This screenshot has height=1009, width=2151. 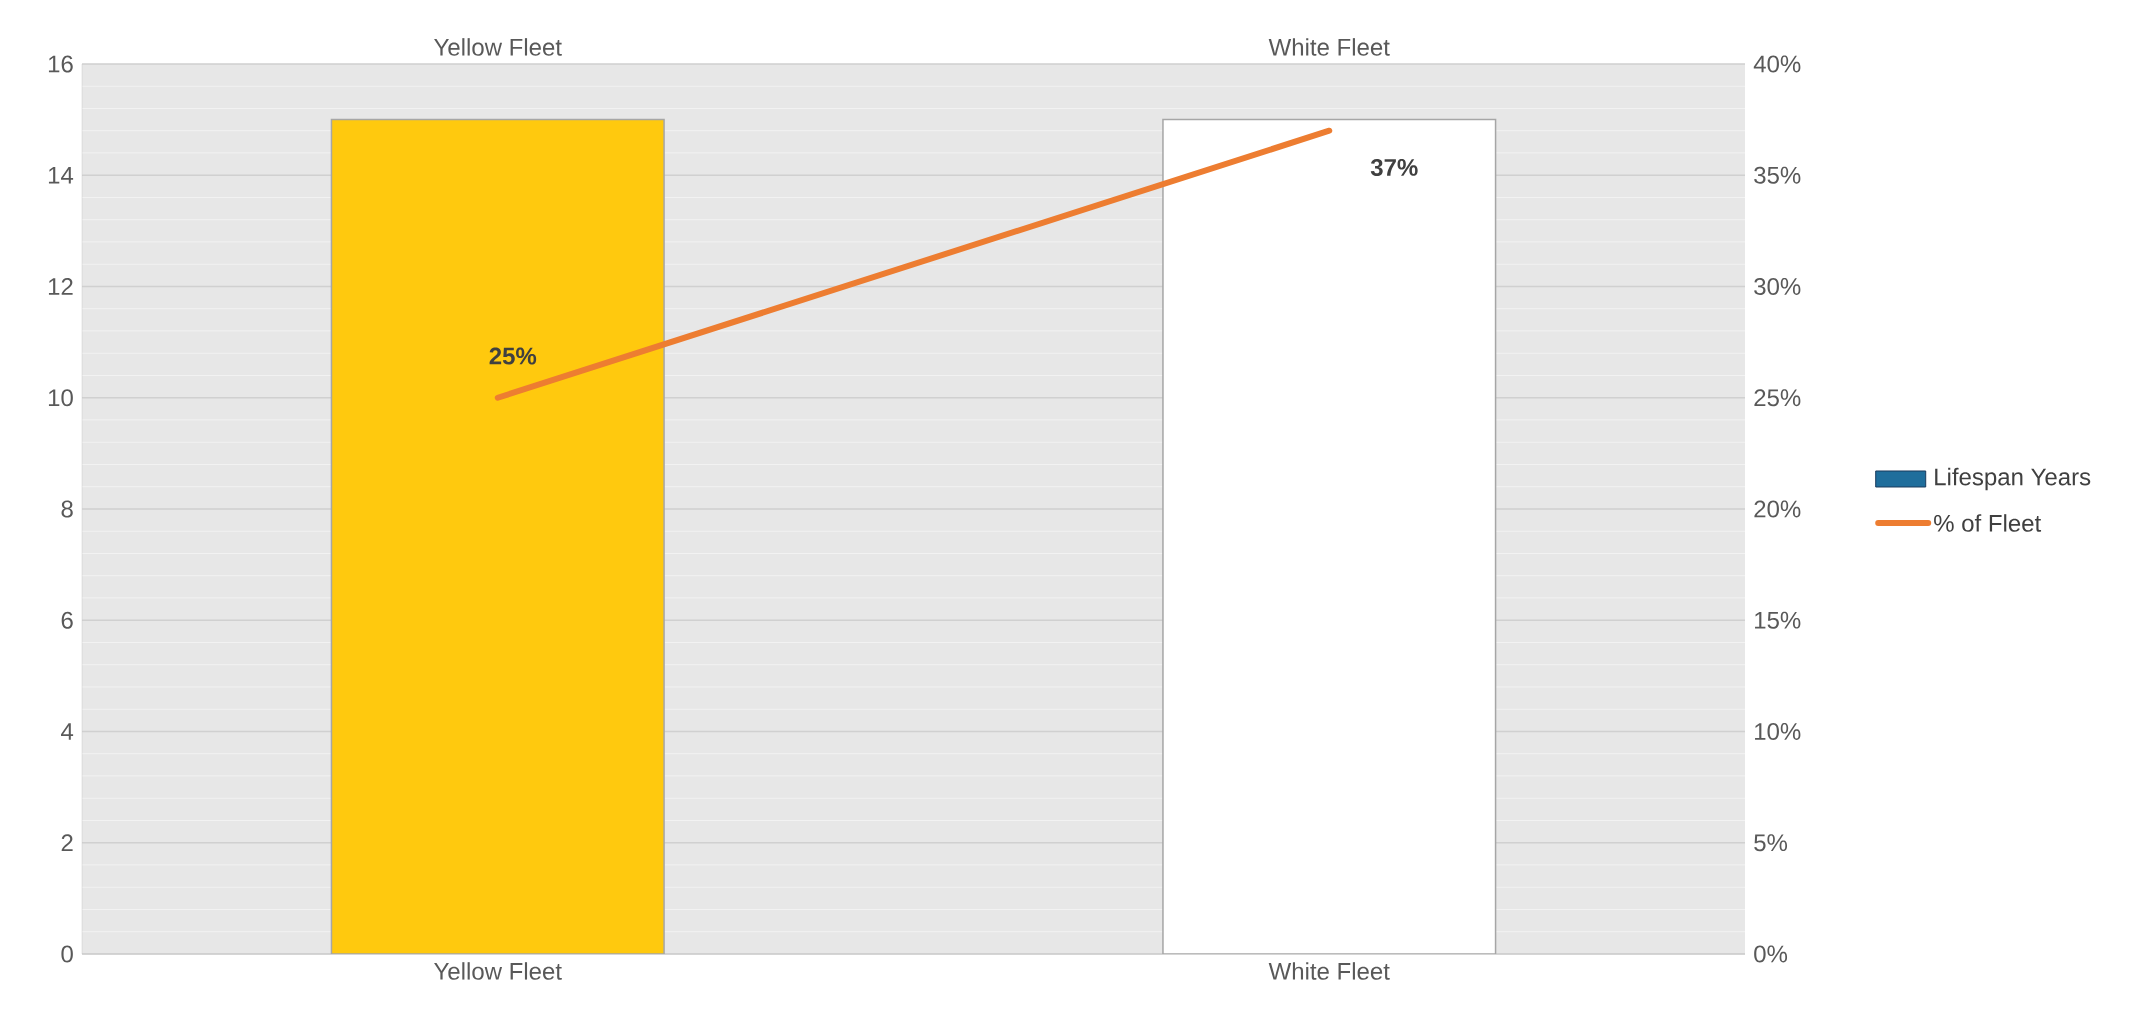 I want to click on y2-tick-label: 20%, so click(x=1777, y=509).